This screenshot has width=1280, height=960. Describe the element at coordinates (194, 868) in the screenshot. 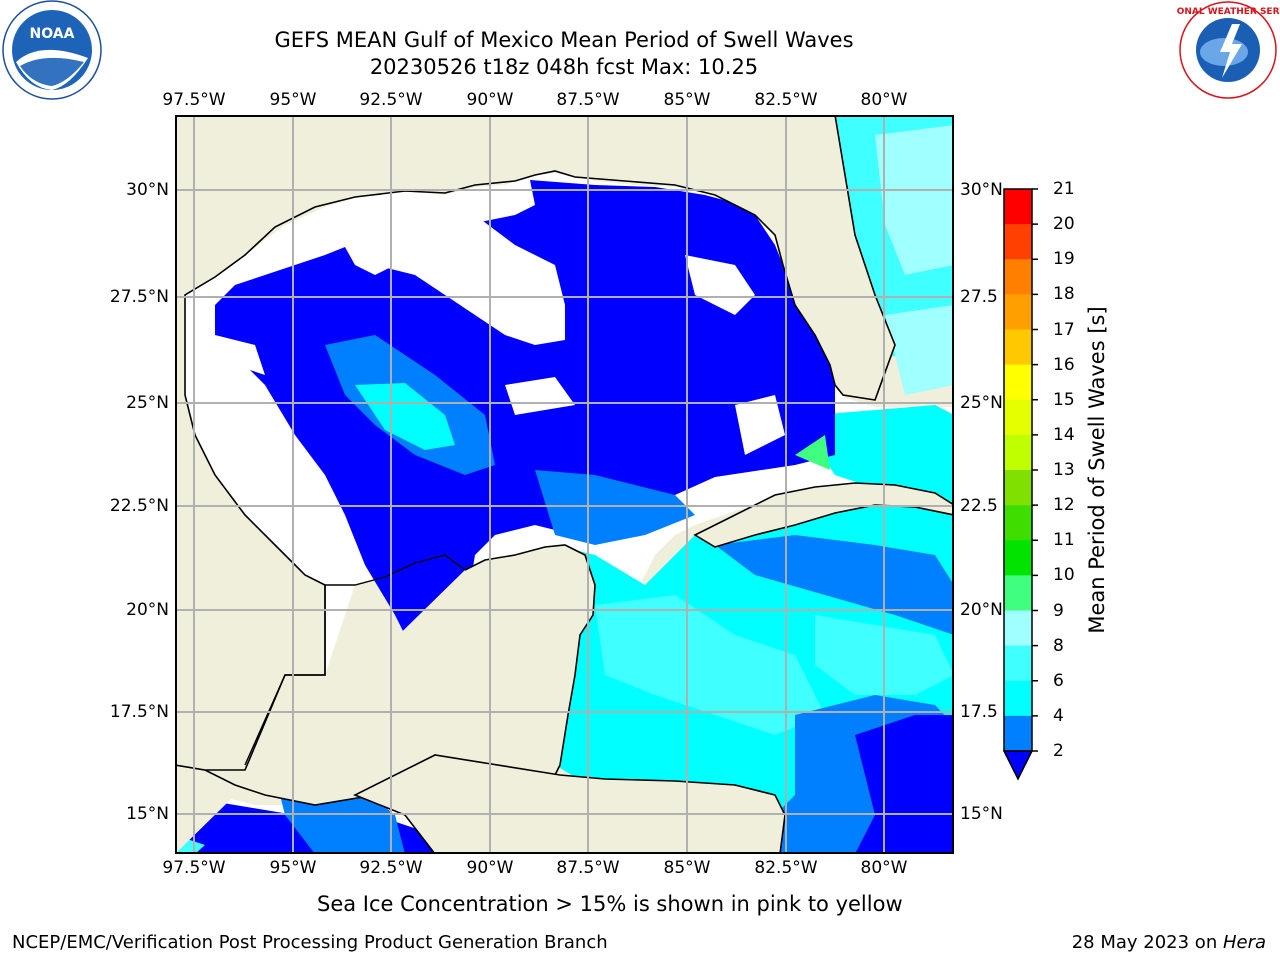

I see `lon-label-bottom: 97.5°W` at that location.